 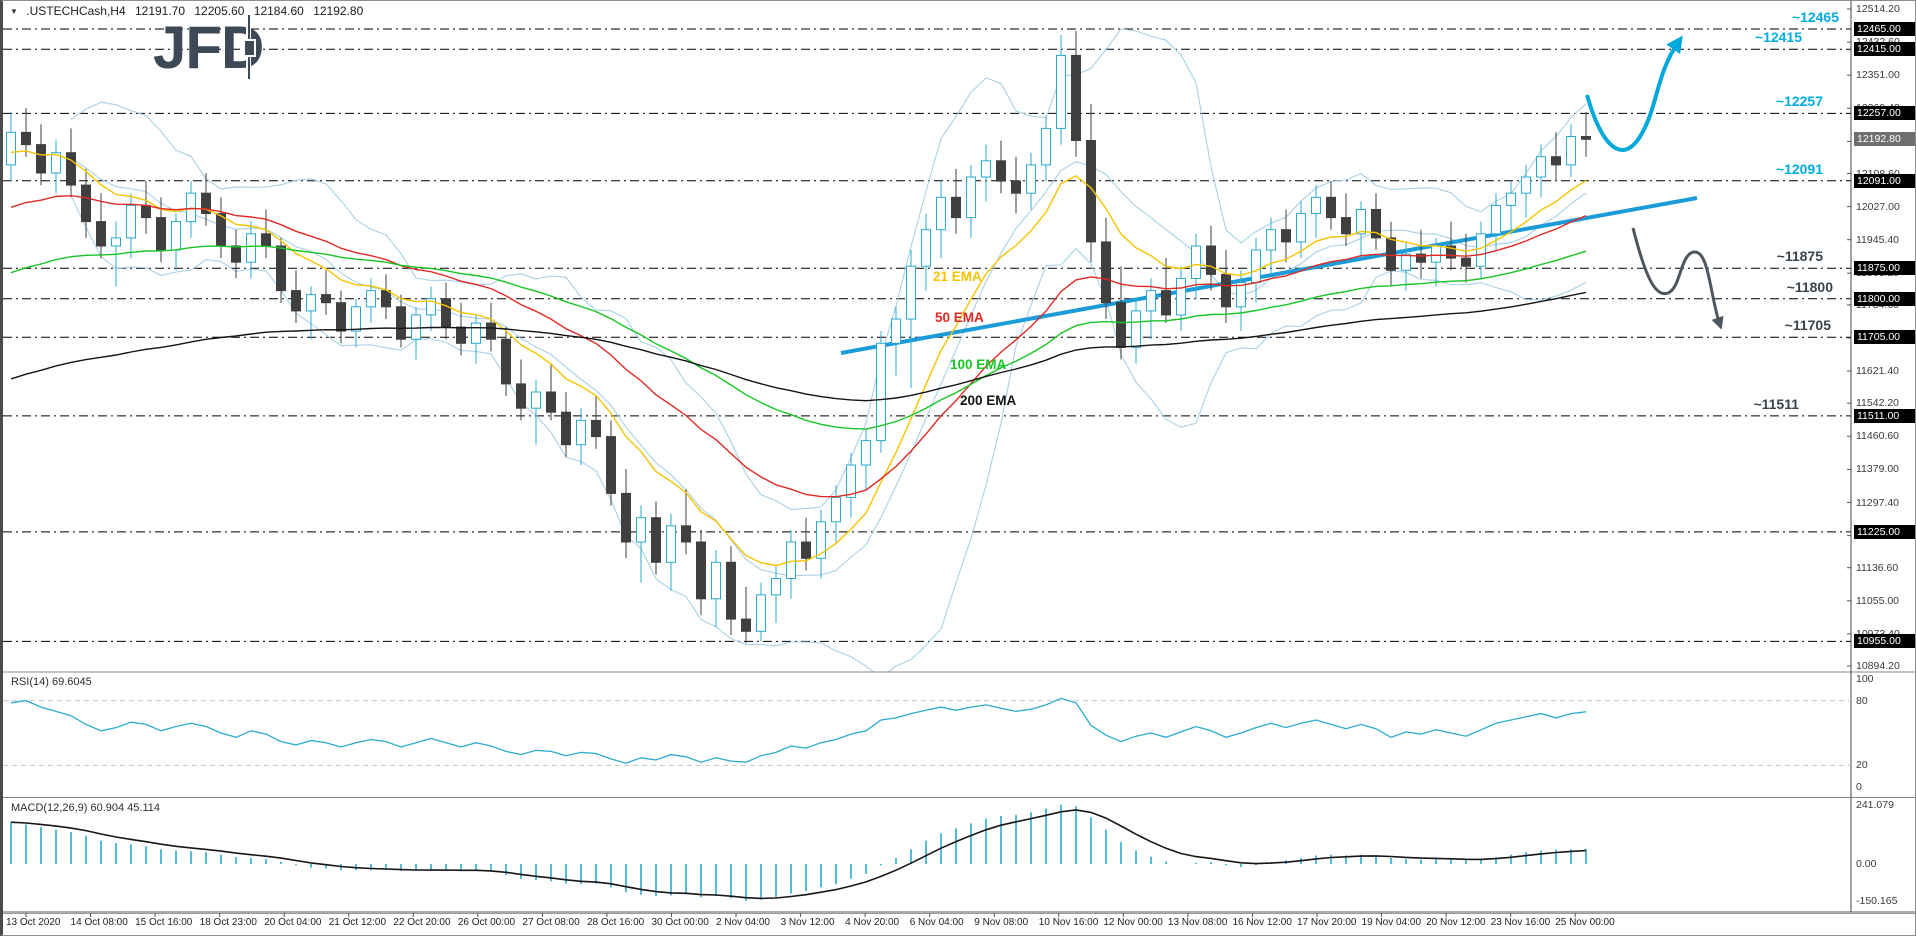 I want to click on ema-label-50: 50 EMA, so click(x=959, y=317).